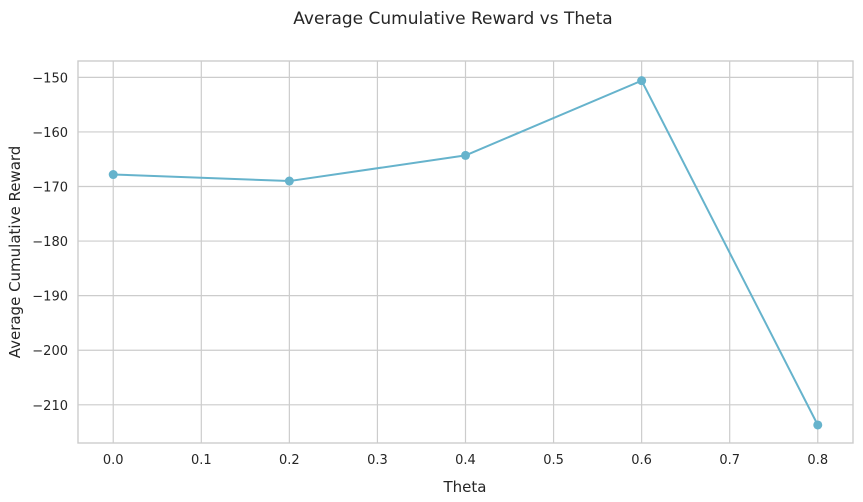 Image resolution: width=863 pixels, height=502 pixels. I want to click on y-tick-label: −190, so click(50, 297).